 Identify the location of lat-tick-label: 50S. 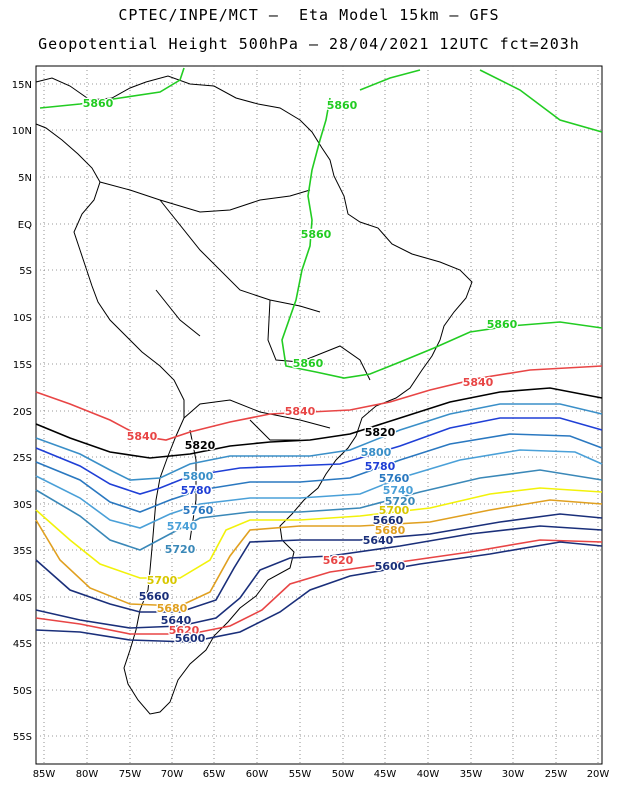
(22, 691).